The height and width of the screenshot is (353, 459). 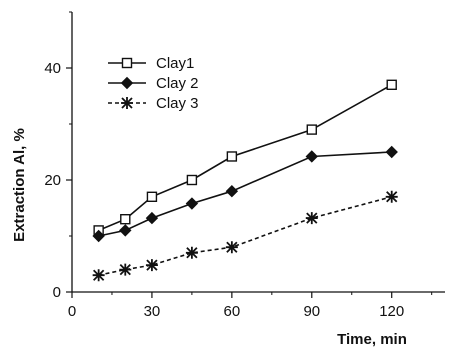 What do you see at coordinates (153, 103) in the screenshot?
I see `legend-item: Clay 3` at bounding box center [153, 103].